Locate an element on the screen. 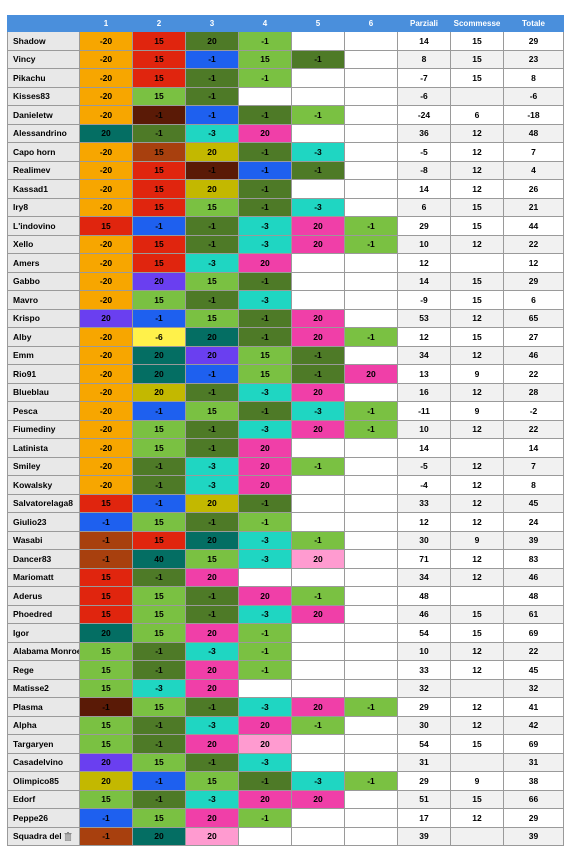 The height and width of the screenshot is (846, 570). player-name: Danieletw is located at coordinates (43, 115).